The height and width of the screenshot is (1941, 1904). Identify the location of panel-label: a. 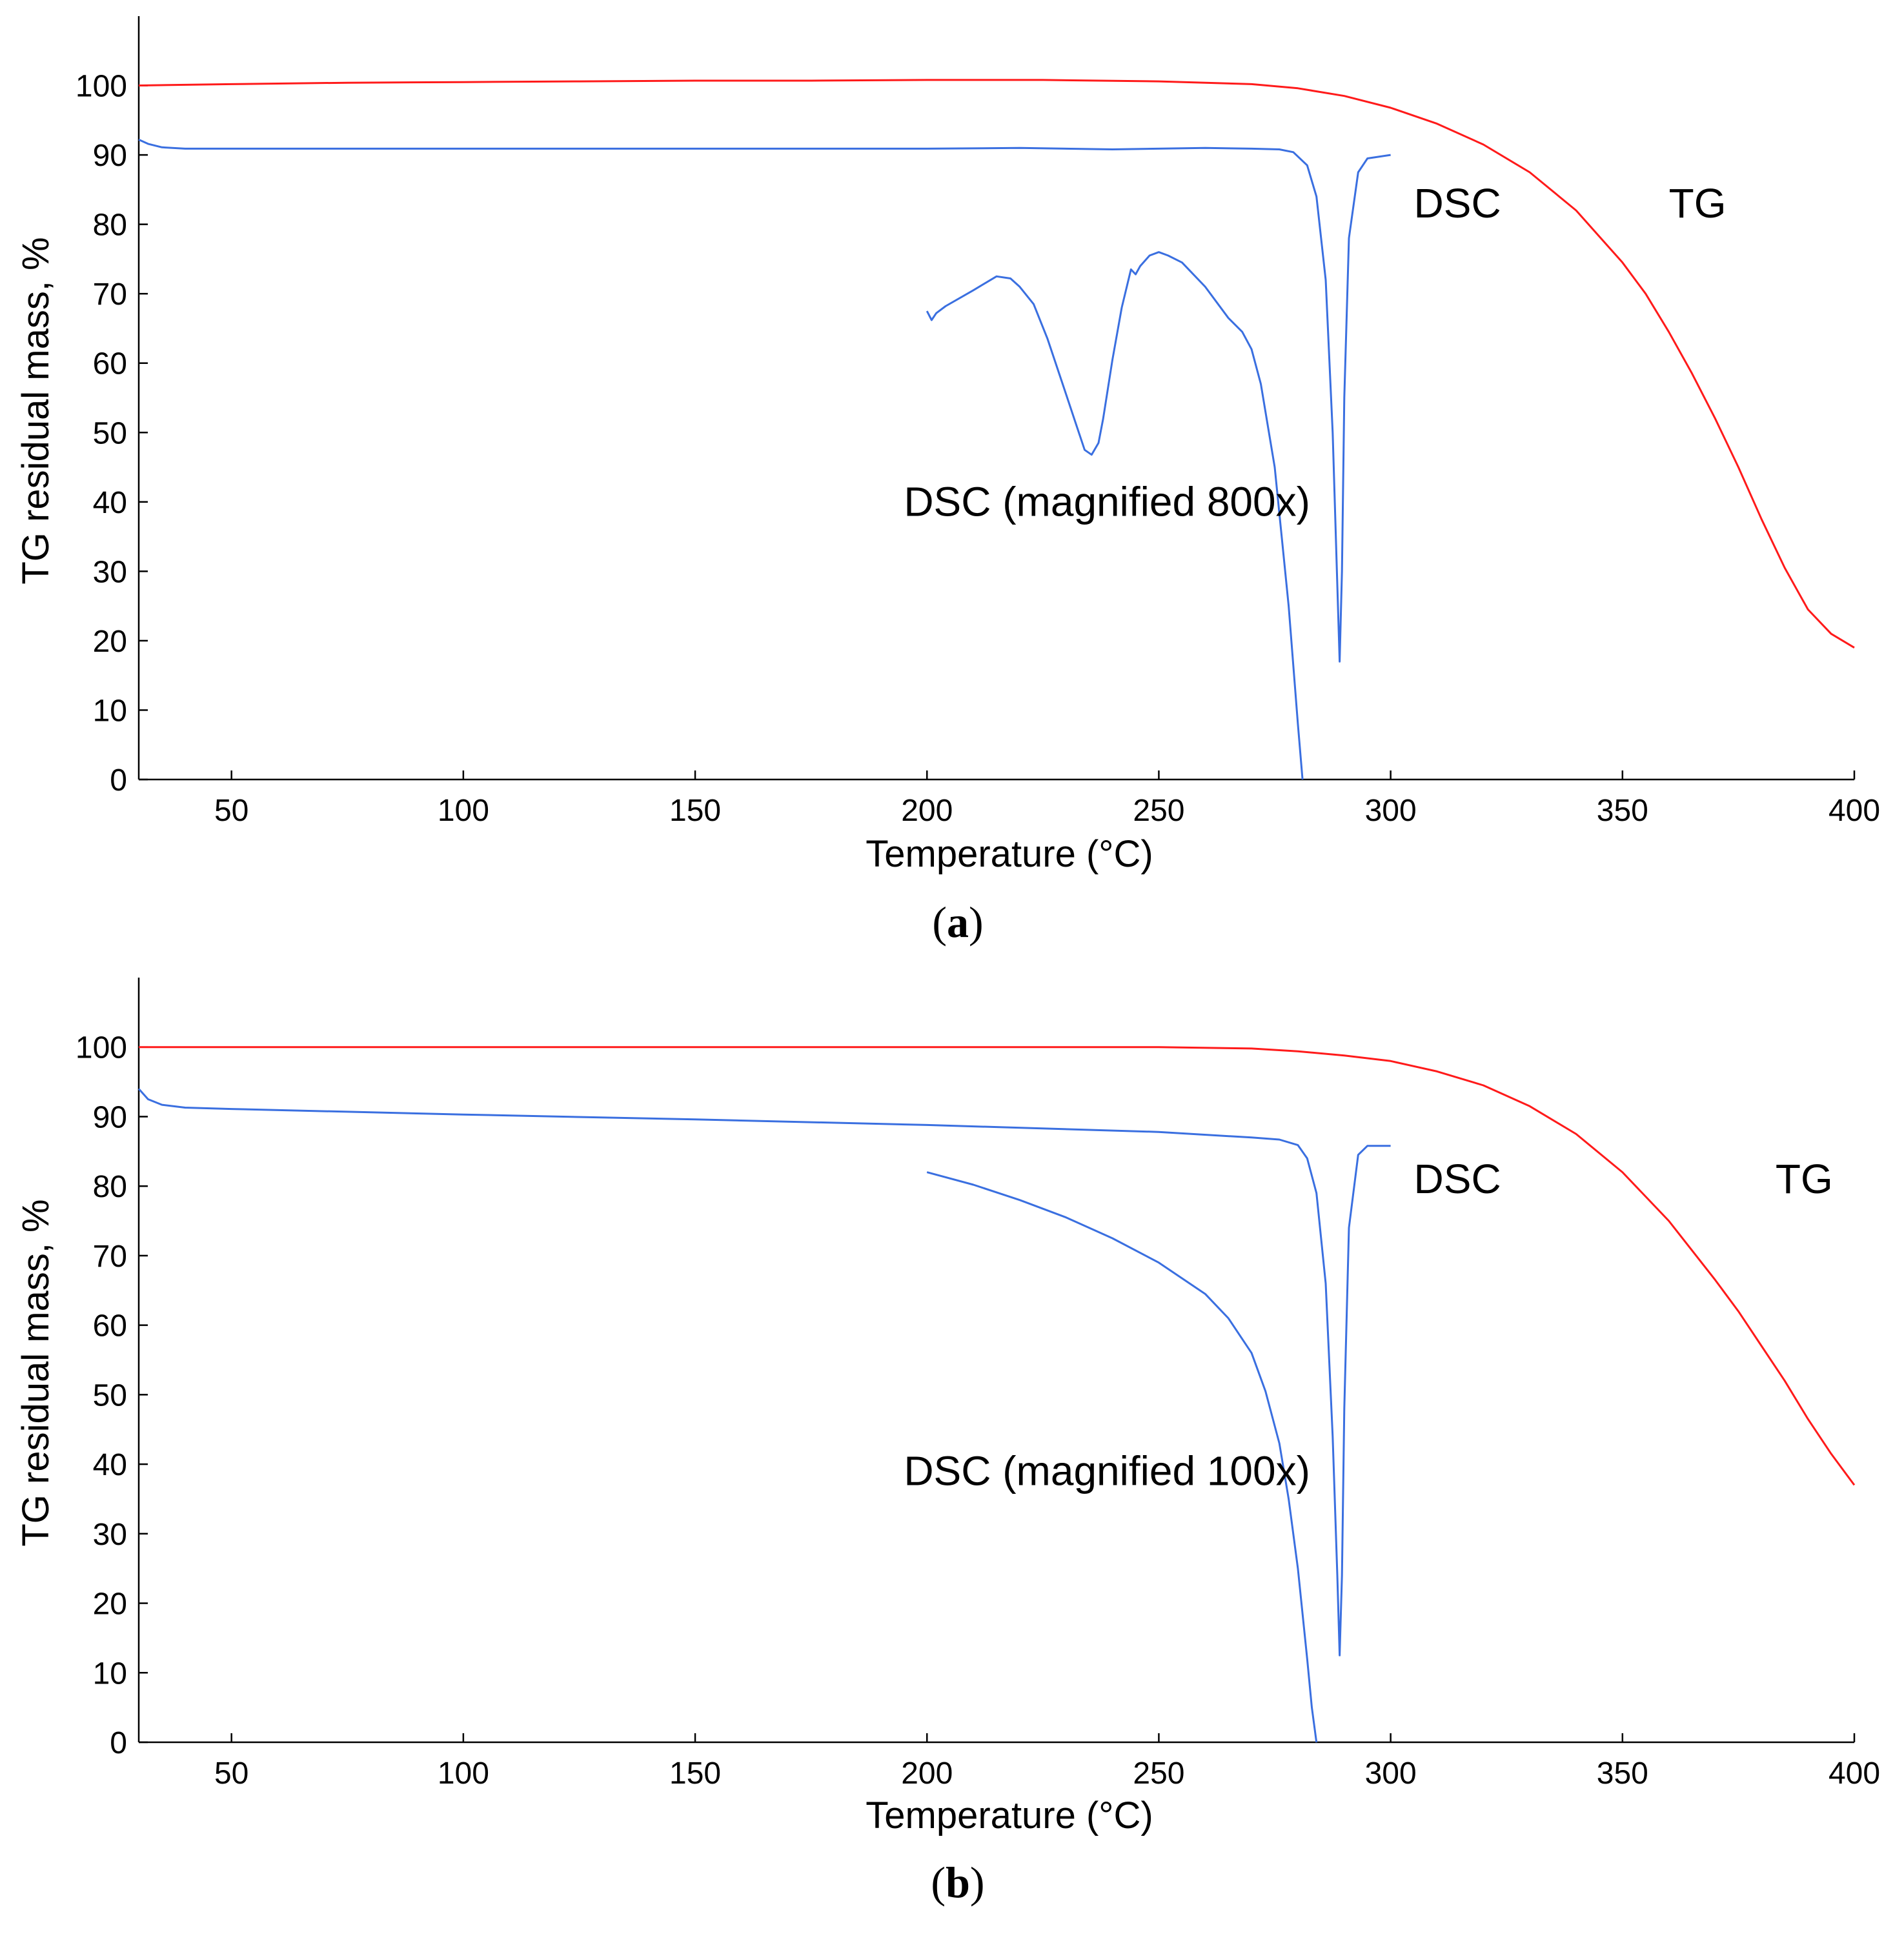
(958, 923).